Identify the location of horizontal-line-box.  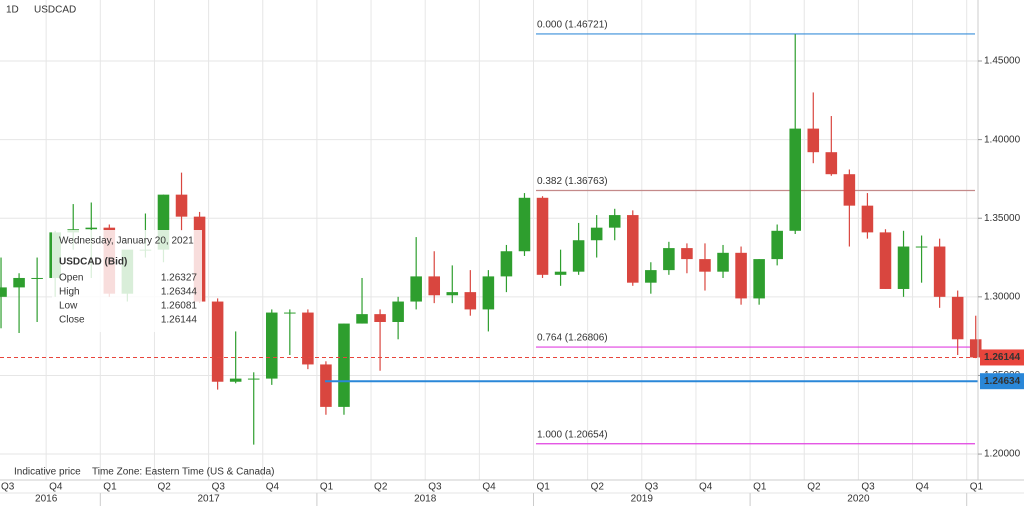
(1002, 381).